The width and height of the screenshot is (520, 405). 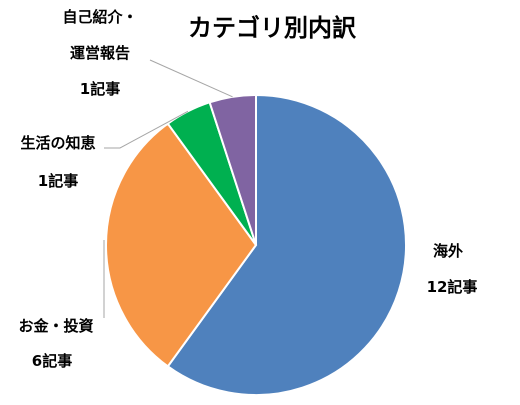 What do you see at coordinates (448, 251) in the screenshot?
I see `slice-label-overseas: 海外` at bounding box center [448, 251].